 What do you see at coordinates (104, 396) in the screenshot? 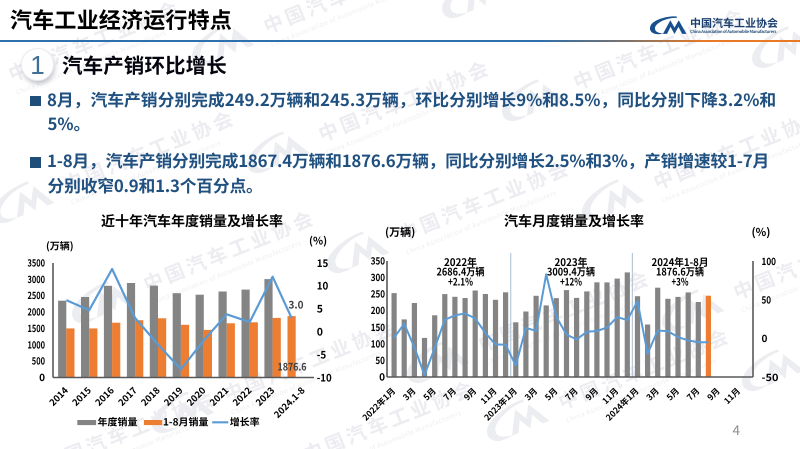
I see `svg-text: 2016` at bounding box center [104, 396].